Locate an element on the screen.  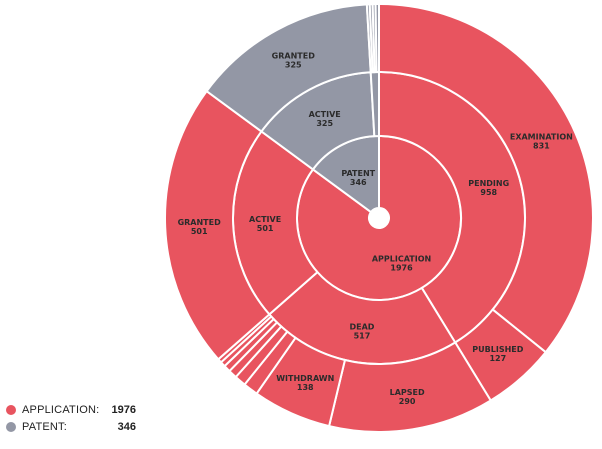
value-pat-active: 325 is located at coordinates (324, 123).